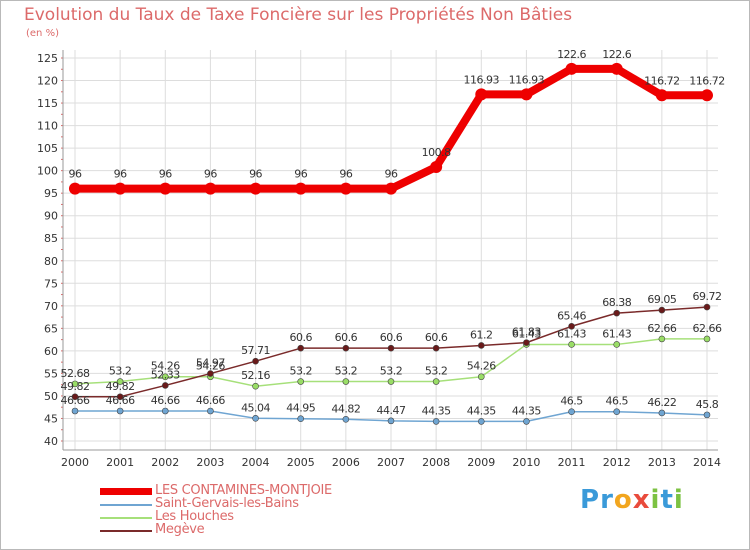 The image size is (750, 550). I want to click on legend-label: LES CONTAMINES-MONTJOIE, so click(243, 490).